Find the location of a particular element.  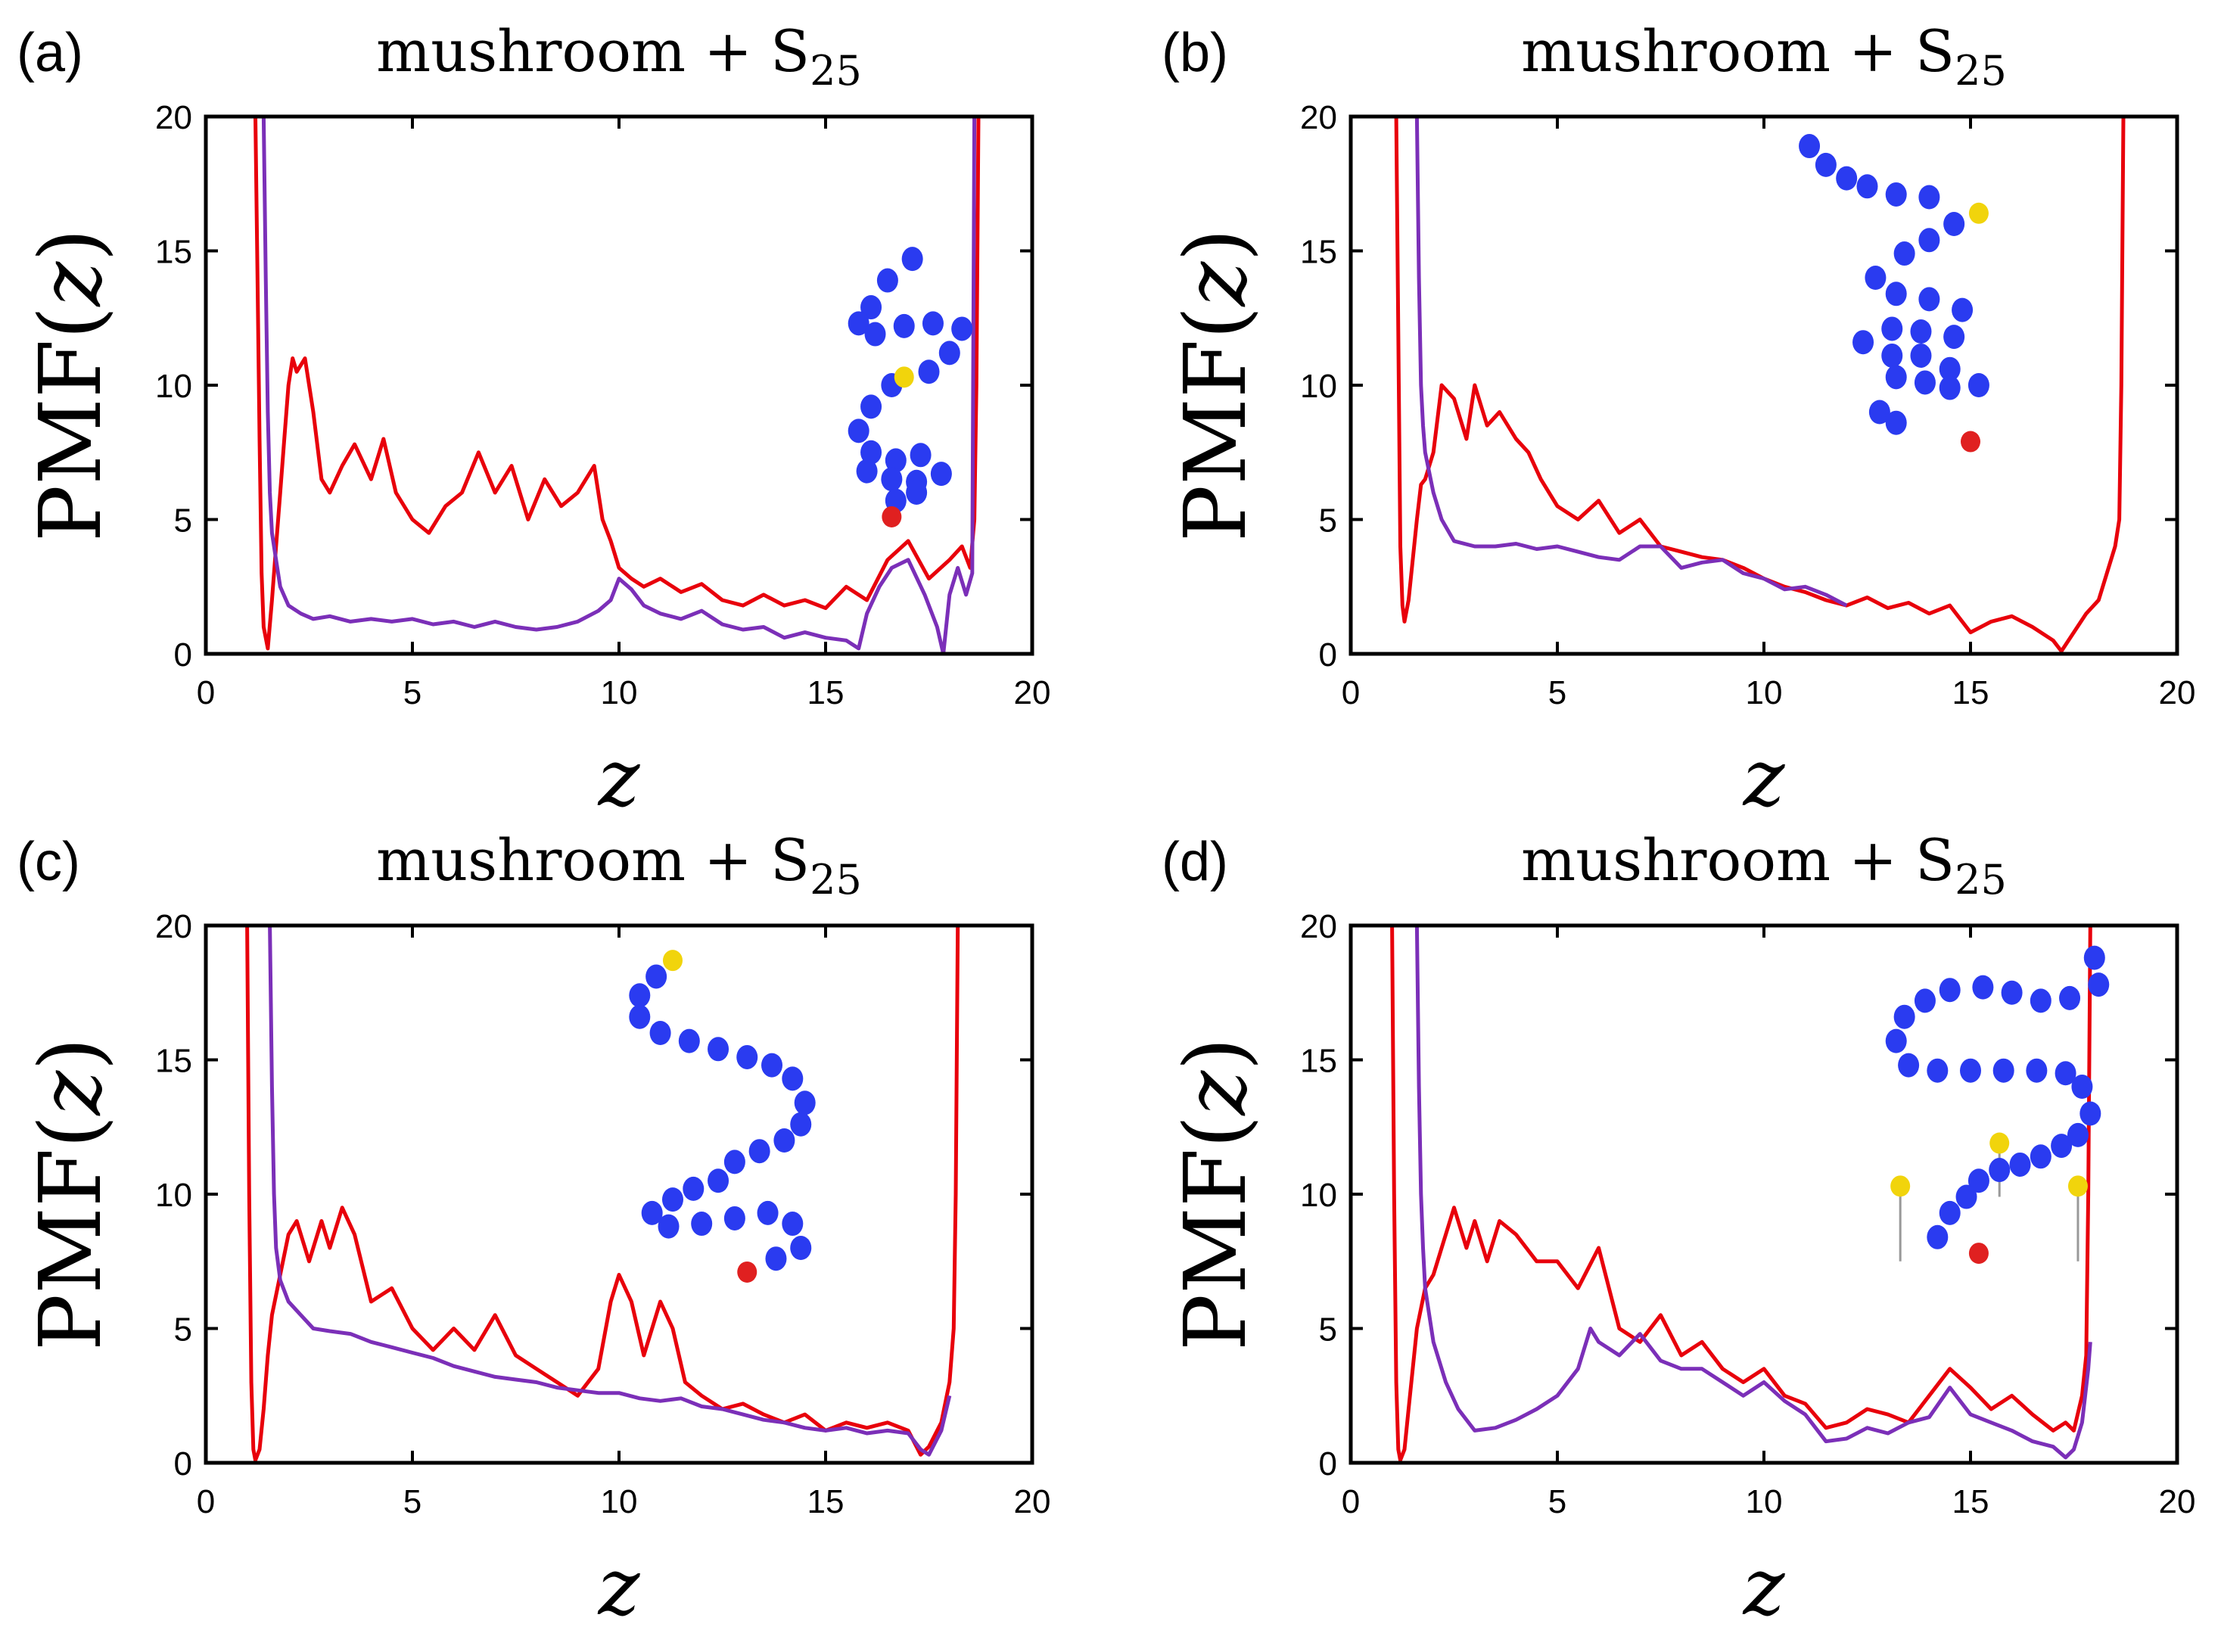

x-tick-label: 5 is located at coordinates (412, 692).